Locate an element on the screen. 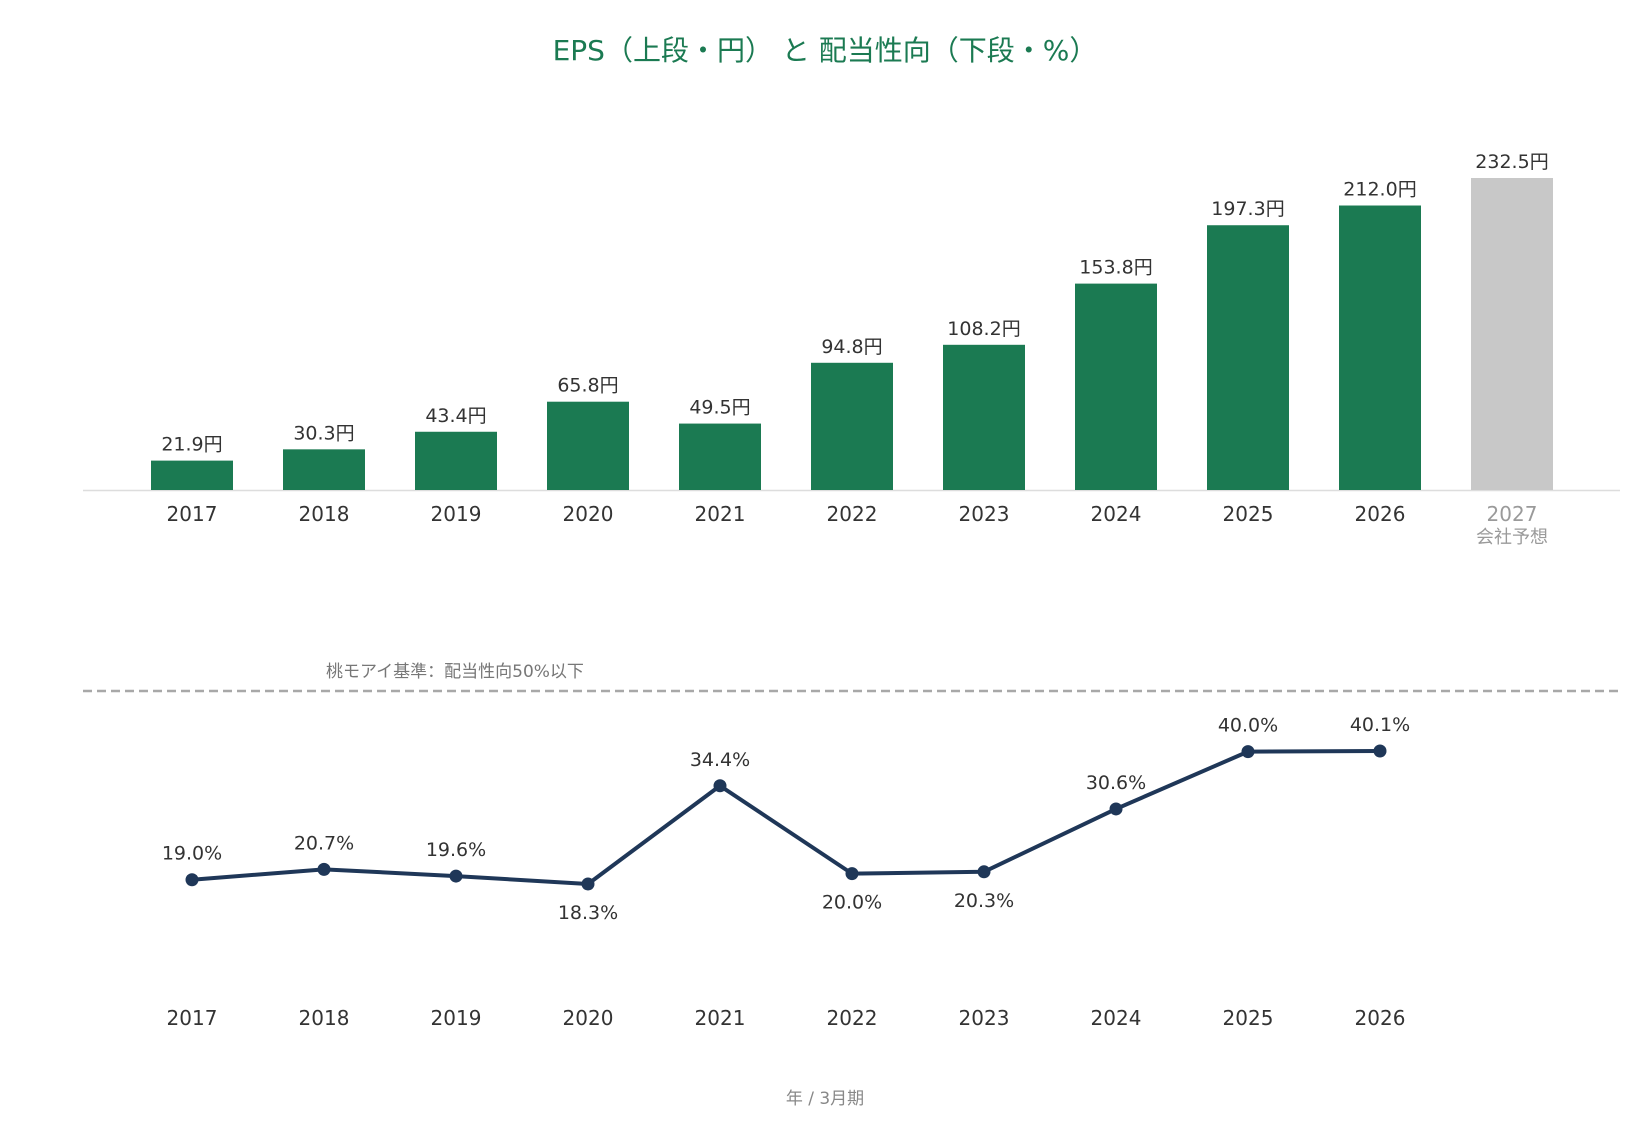 The image size is (1650, 1140). eps-x-tick-label: 2022 is located at coordinates (852, 514).